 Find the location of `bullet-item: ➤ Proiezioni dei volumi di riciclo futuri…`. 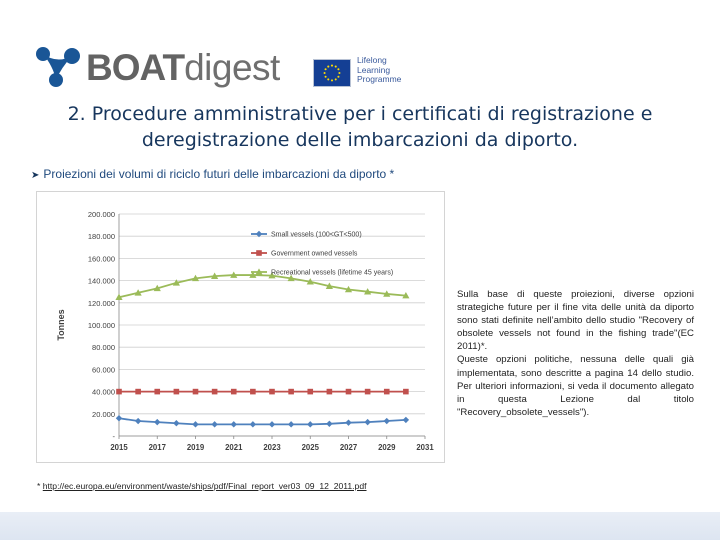

bullet-item: ➤ Proiezioni dei volumi di riciclo futuri… is located at coordinates (212, 175).